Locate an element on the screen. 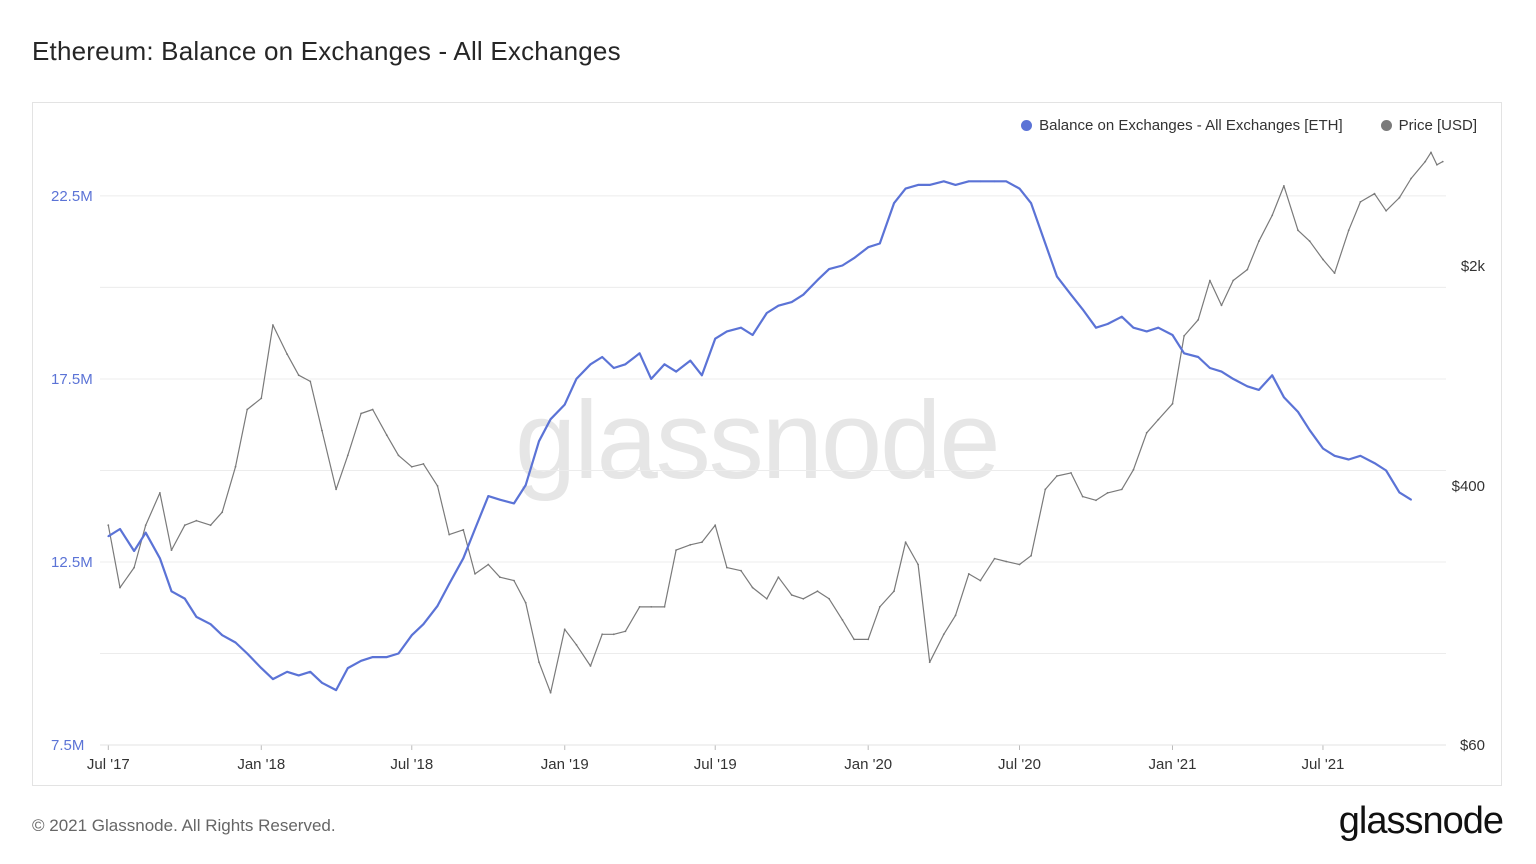 The width and height of the screenshot is (1536, 864). left-axis-ticks: 7.5M 12.5M 17.5M 22.5M is located at coordinates (72, 471).